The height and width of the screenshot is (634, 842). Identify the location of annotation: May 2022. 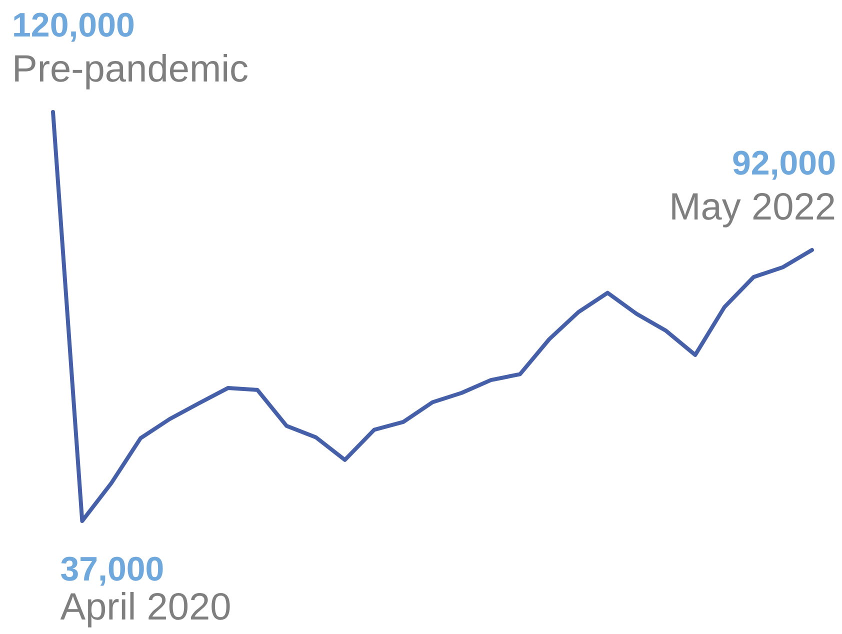
(752, 207).